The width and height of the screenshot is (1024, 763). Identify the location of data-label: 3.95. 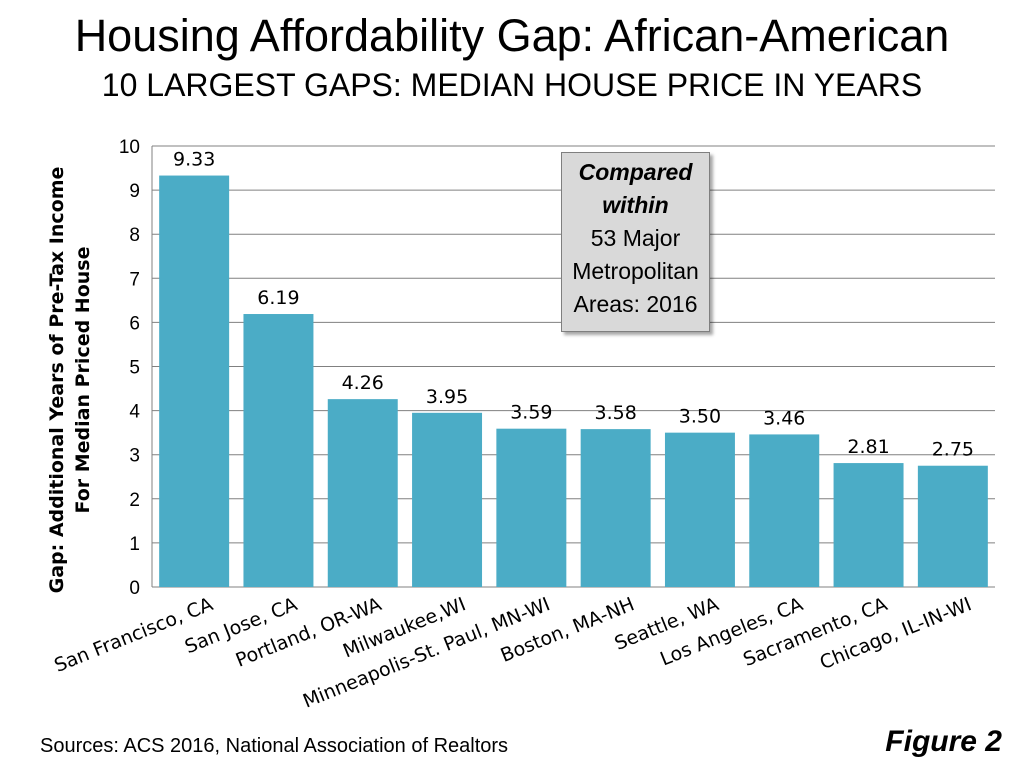
(447, 397).